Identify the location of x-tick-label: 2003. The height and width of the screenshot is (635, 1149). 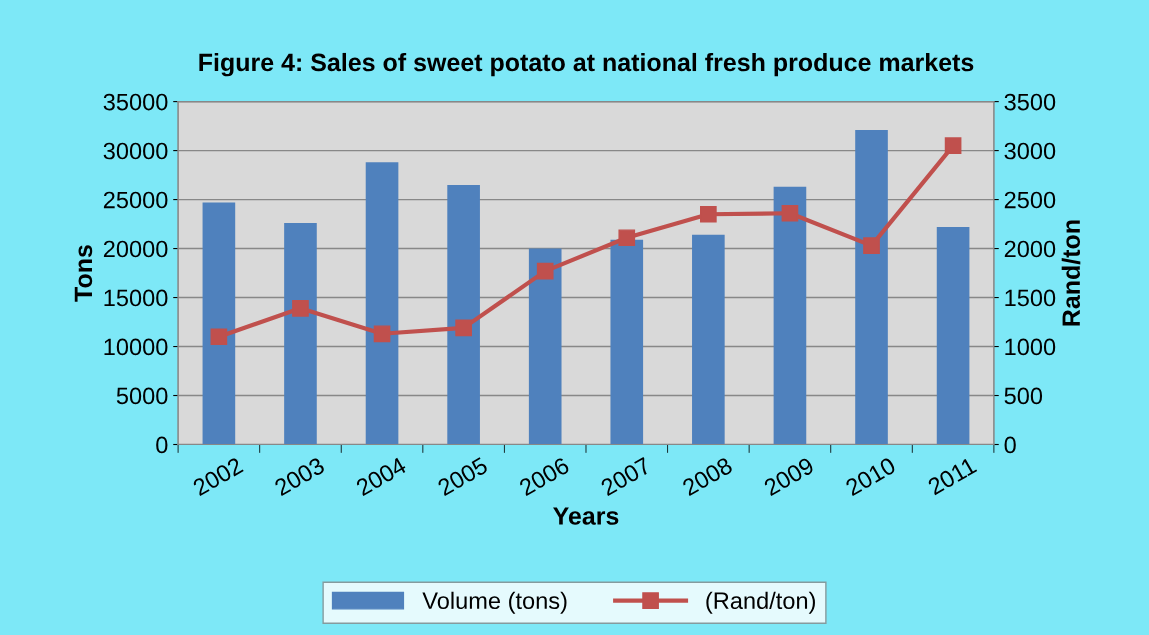
(299, 476).